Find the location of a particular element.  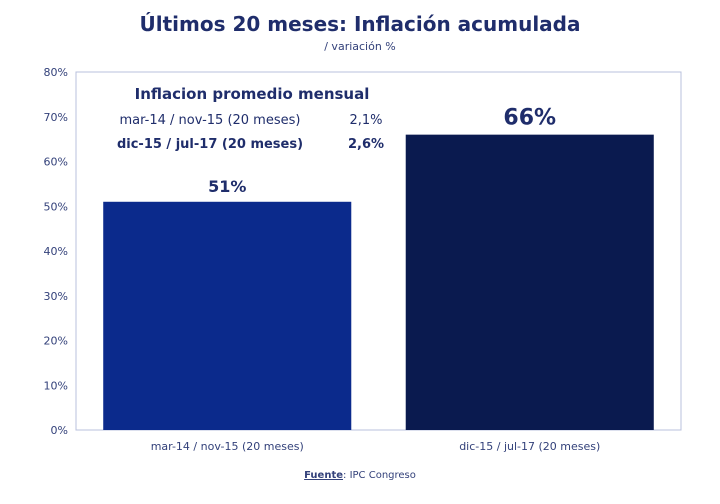

y-tick-label: 70% is located at coordinates (56, 117).